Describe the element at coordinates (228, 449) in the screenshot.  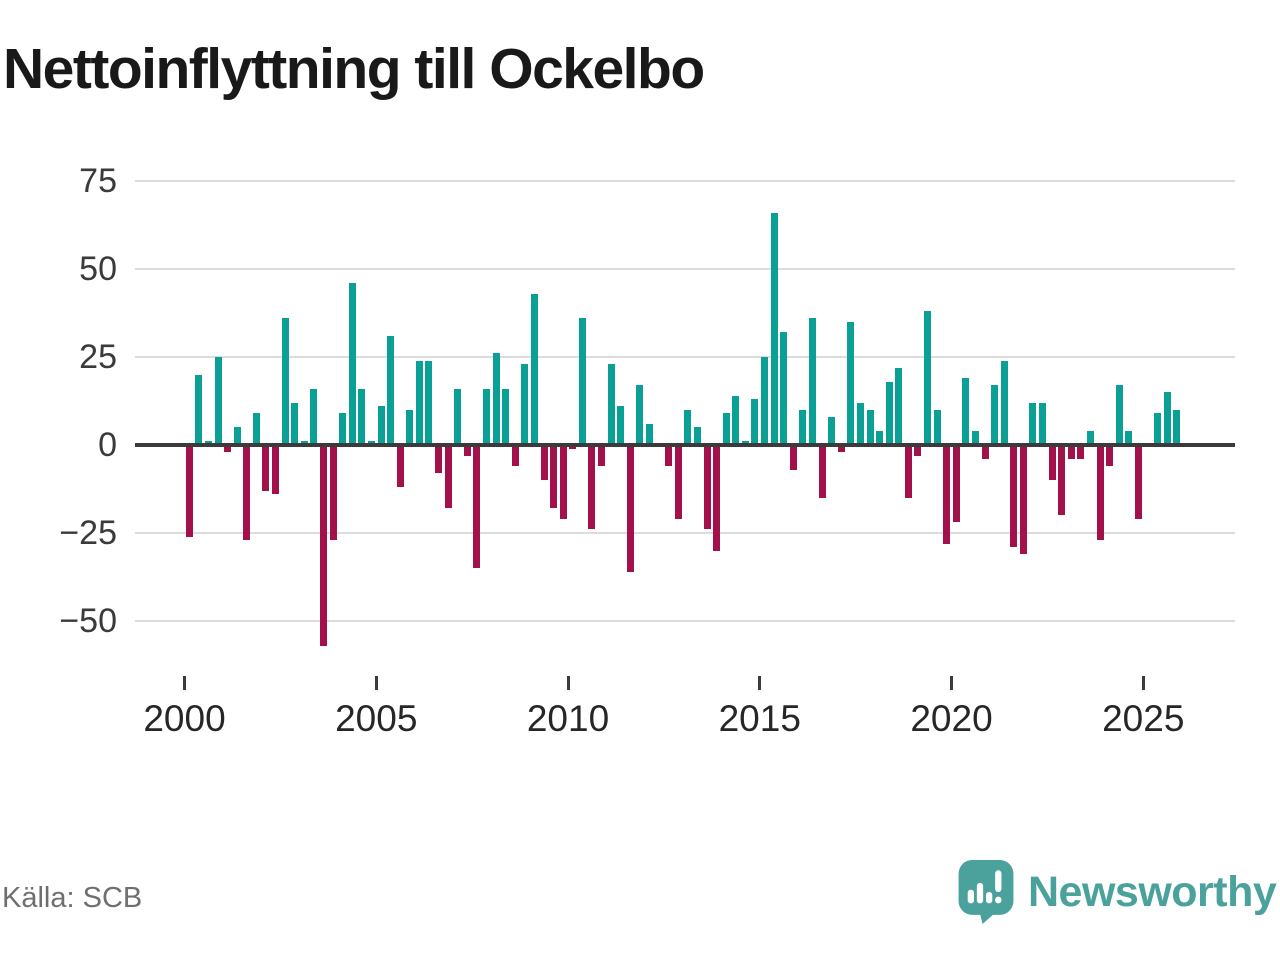
I see `bar-2001-q1` at that location.